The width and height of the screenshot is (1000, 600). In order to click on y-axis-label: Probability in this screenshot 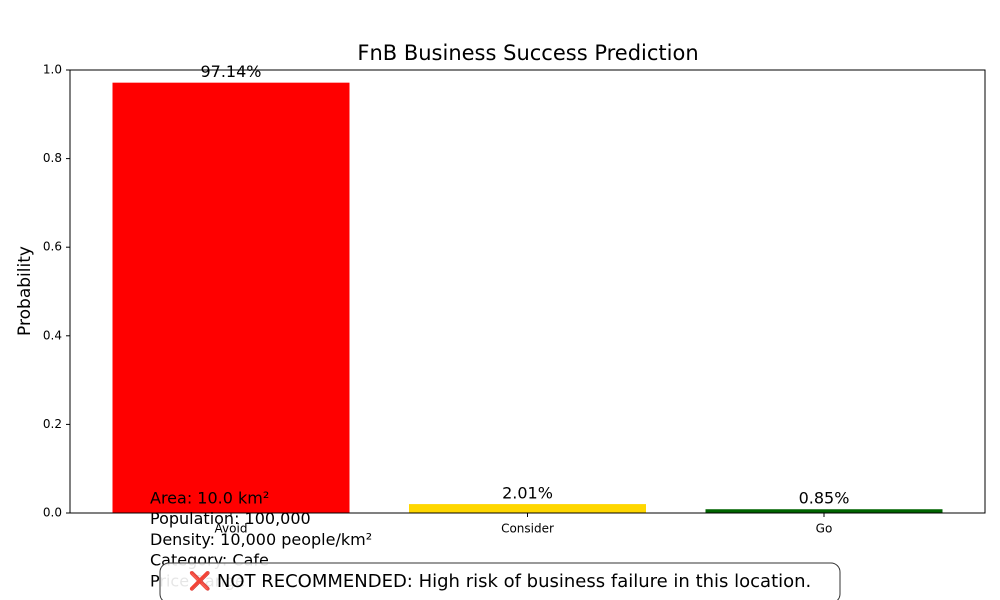, I will do `click(25, 291)`.